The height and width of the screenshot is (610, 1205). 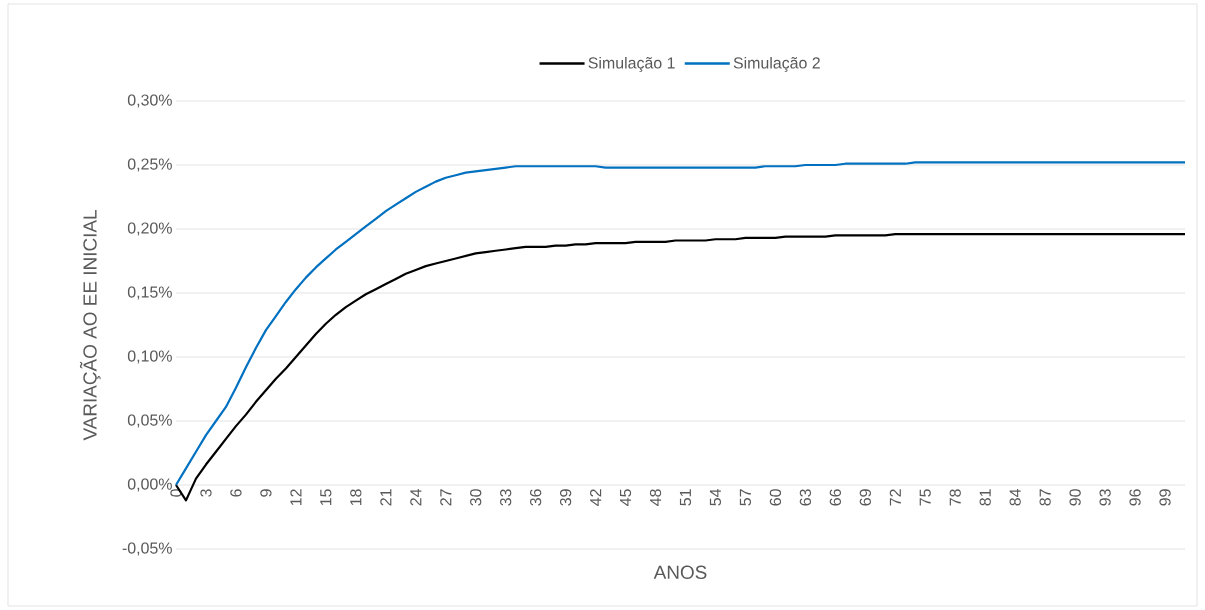 What do you see at coordinates (149, 165) in the screenshot?
I see `y-tick-label: 0,25%` at bounding box center [149, 165].